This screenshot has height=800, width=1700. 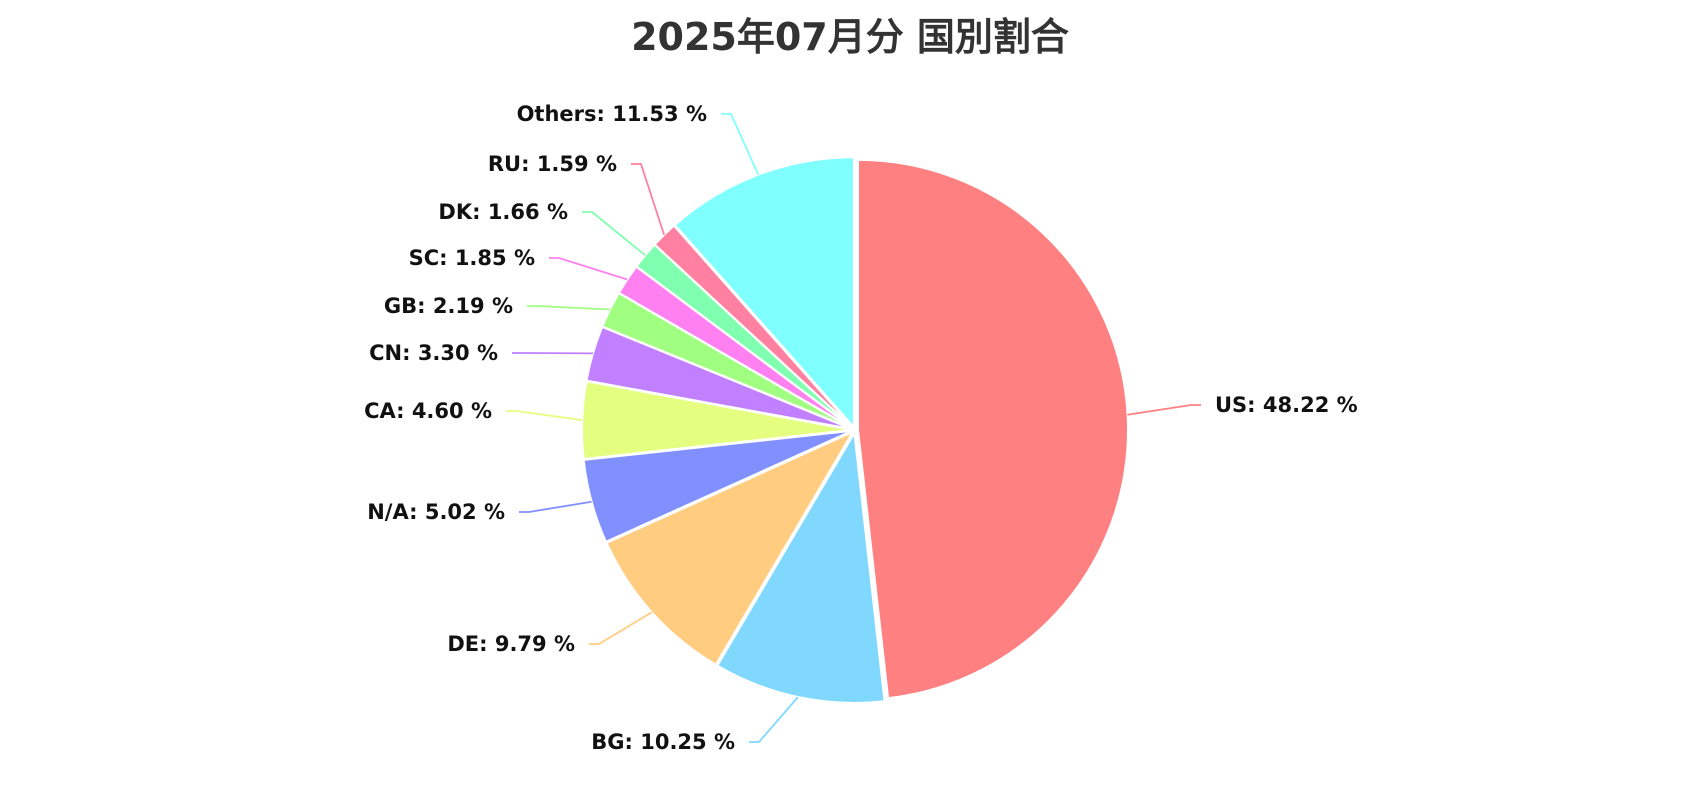 I want to click on pie-slice-bg, so click(x=801, y=567).